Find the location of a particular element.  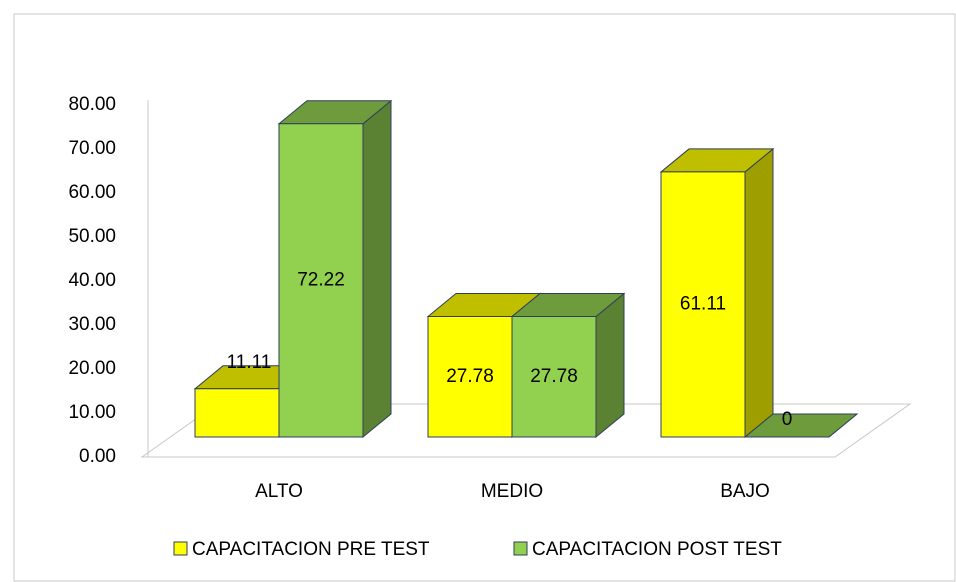

x-tick-label: MEDIO is located at coordinates (512, 491).